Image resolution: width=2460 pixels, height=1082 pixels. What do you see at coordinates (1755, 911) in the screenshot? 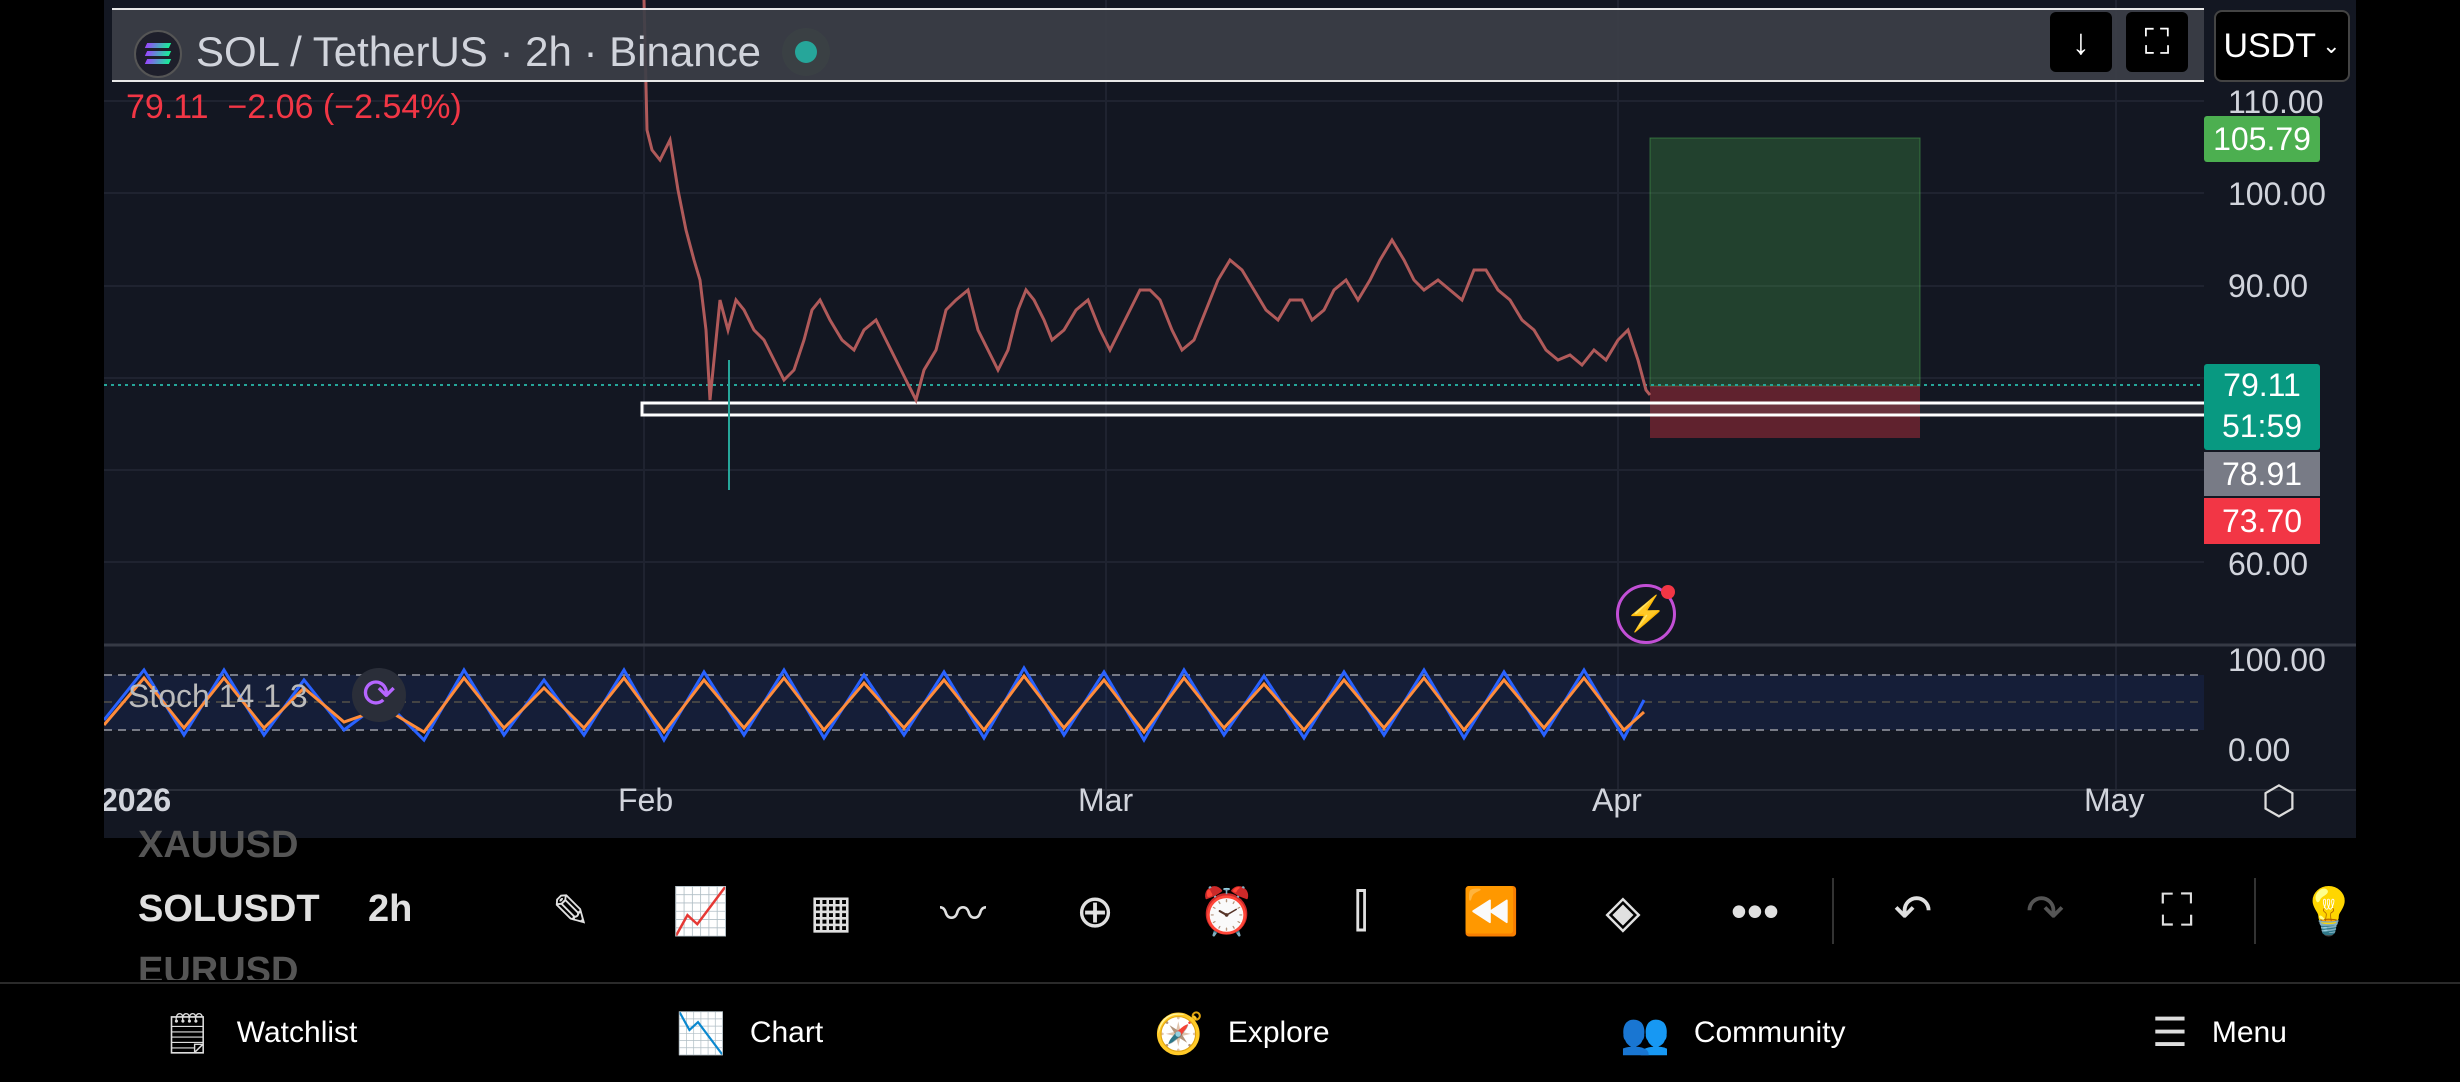
I see `more-icon: •••` at bounding box center [1755, 911].